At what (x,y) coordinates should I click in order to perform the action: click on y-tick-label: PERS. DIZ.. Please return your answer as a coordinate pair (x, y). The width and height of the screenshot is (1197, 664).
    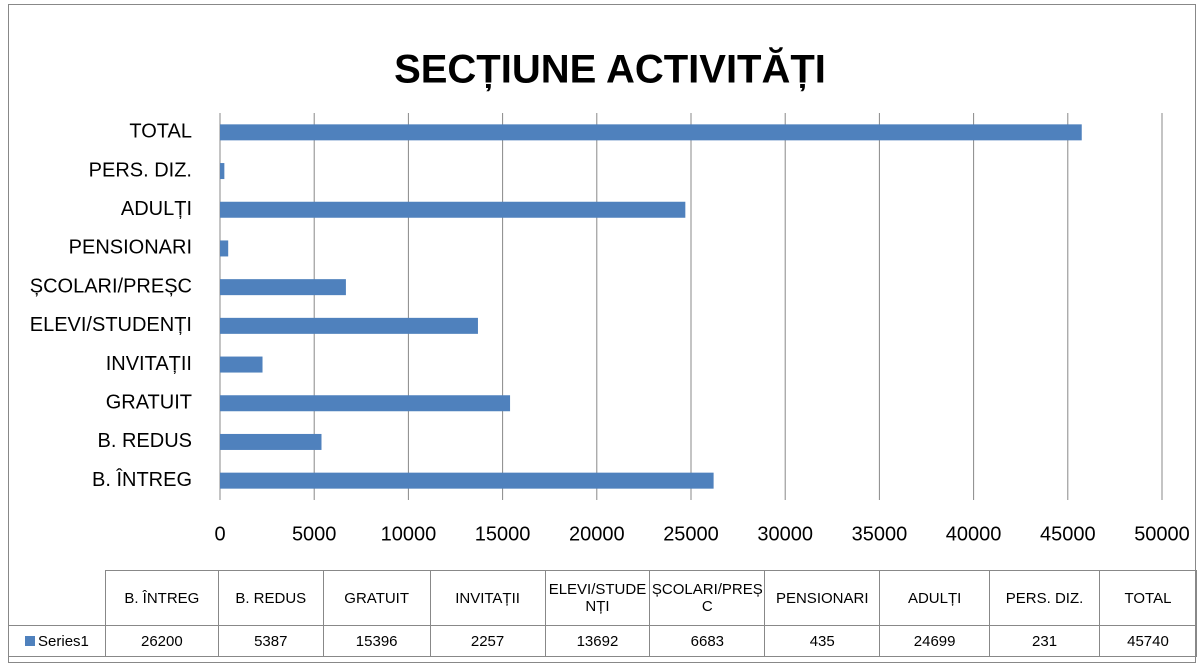
    Looking at the image, I should click on (140, 170).